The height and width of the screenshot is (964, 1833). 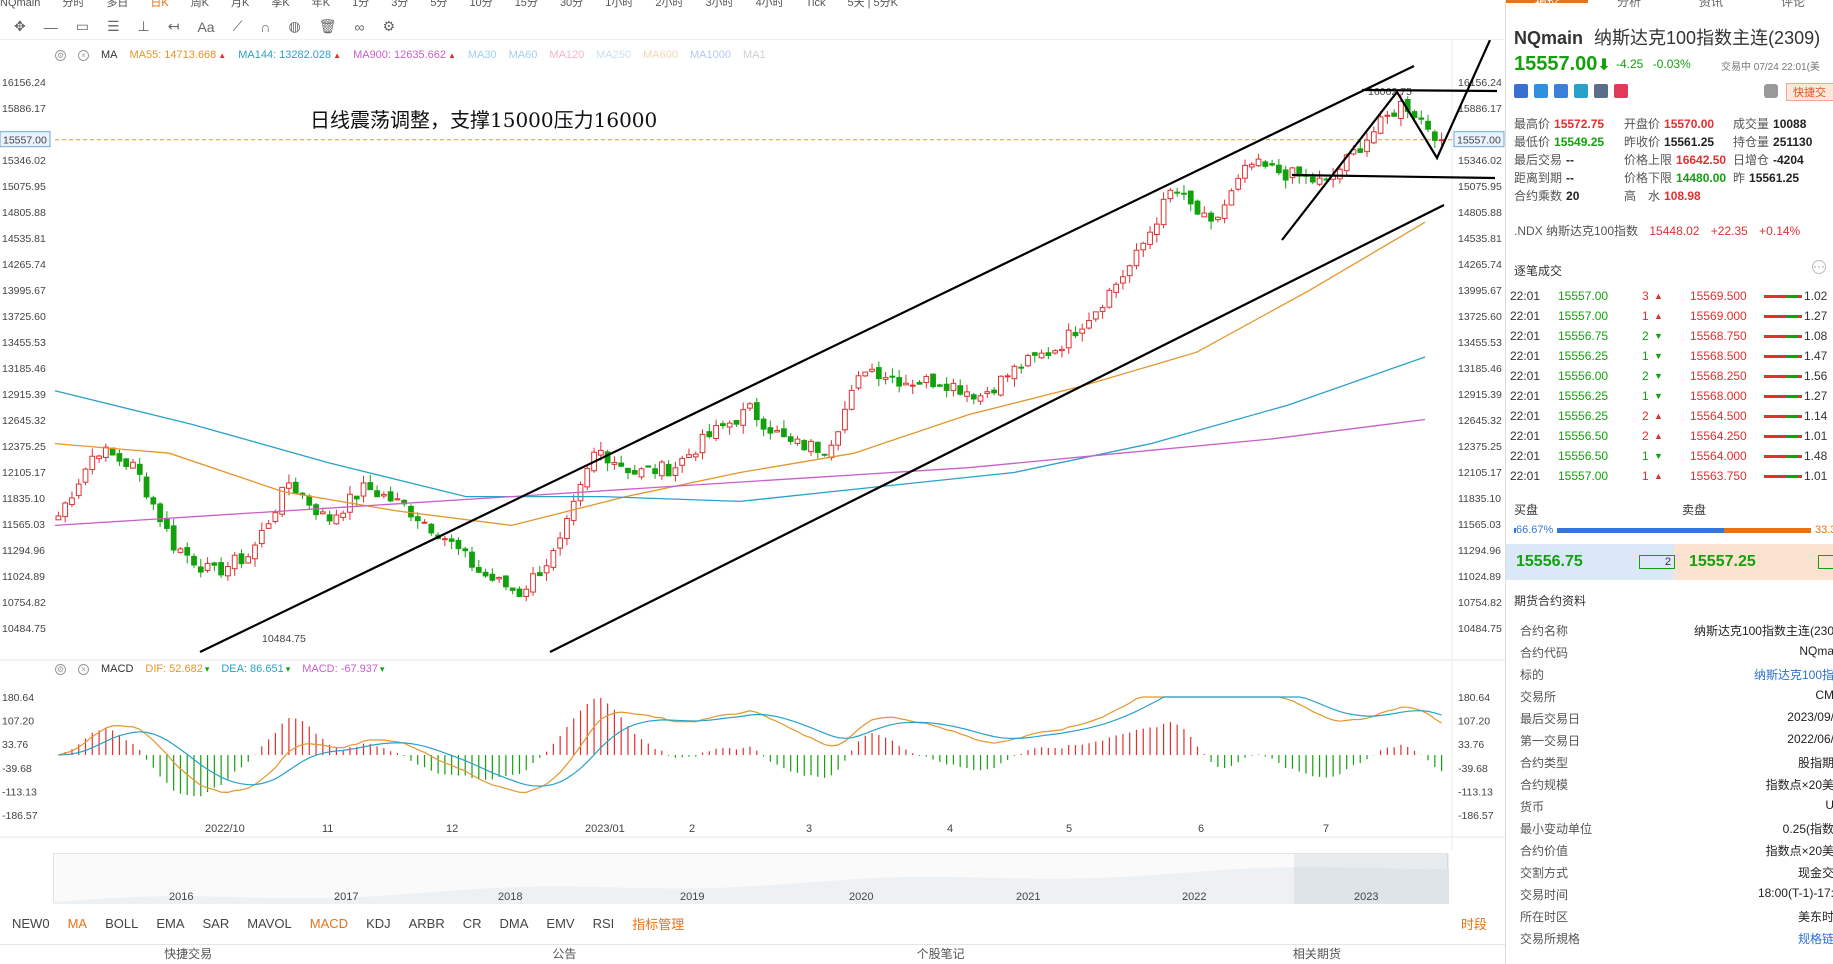 What do you see at coordinates (560, 923) in the screenshot?
I see `indicator-tab: EMV` at bounding box center [560, 923].